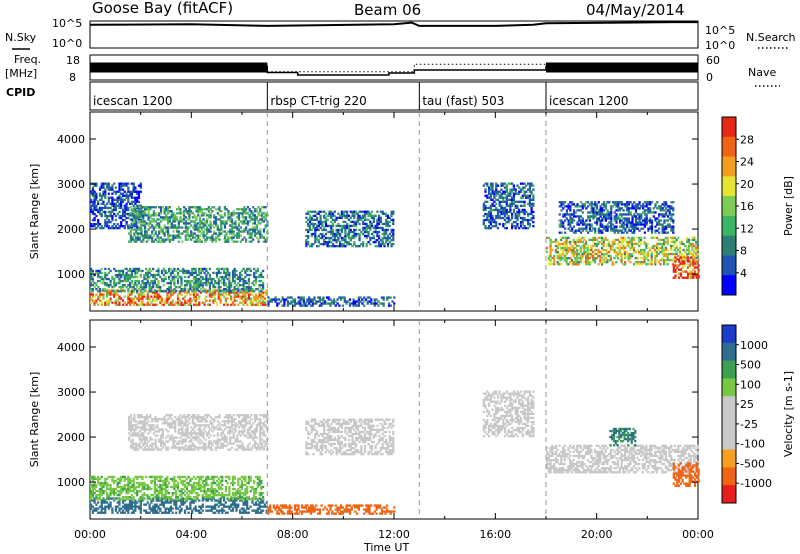 Image resolution: width=800 pixels, height=554 pixels. What do you see at coordinates (393, 24) in the screenshot?
I see `noise-series-line` at bounding box center [393, 24].